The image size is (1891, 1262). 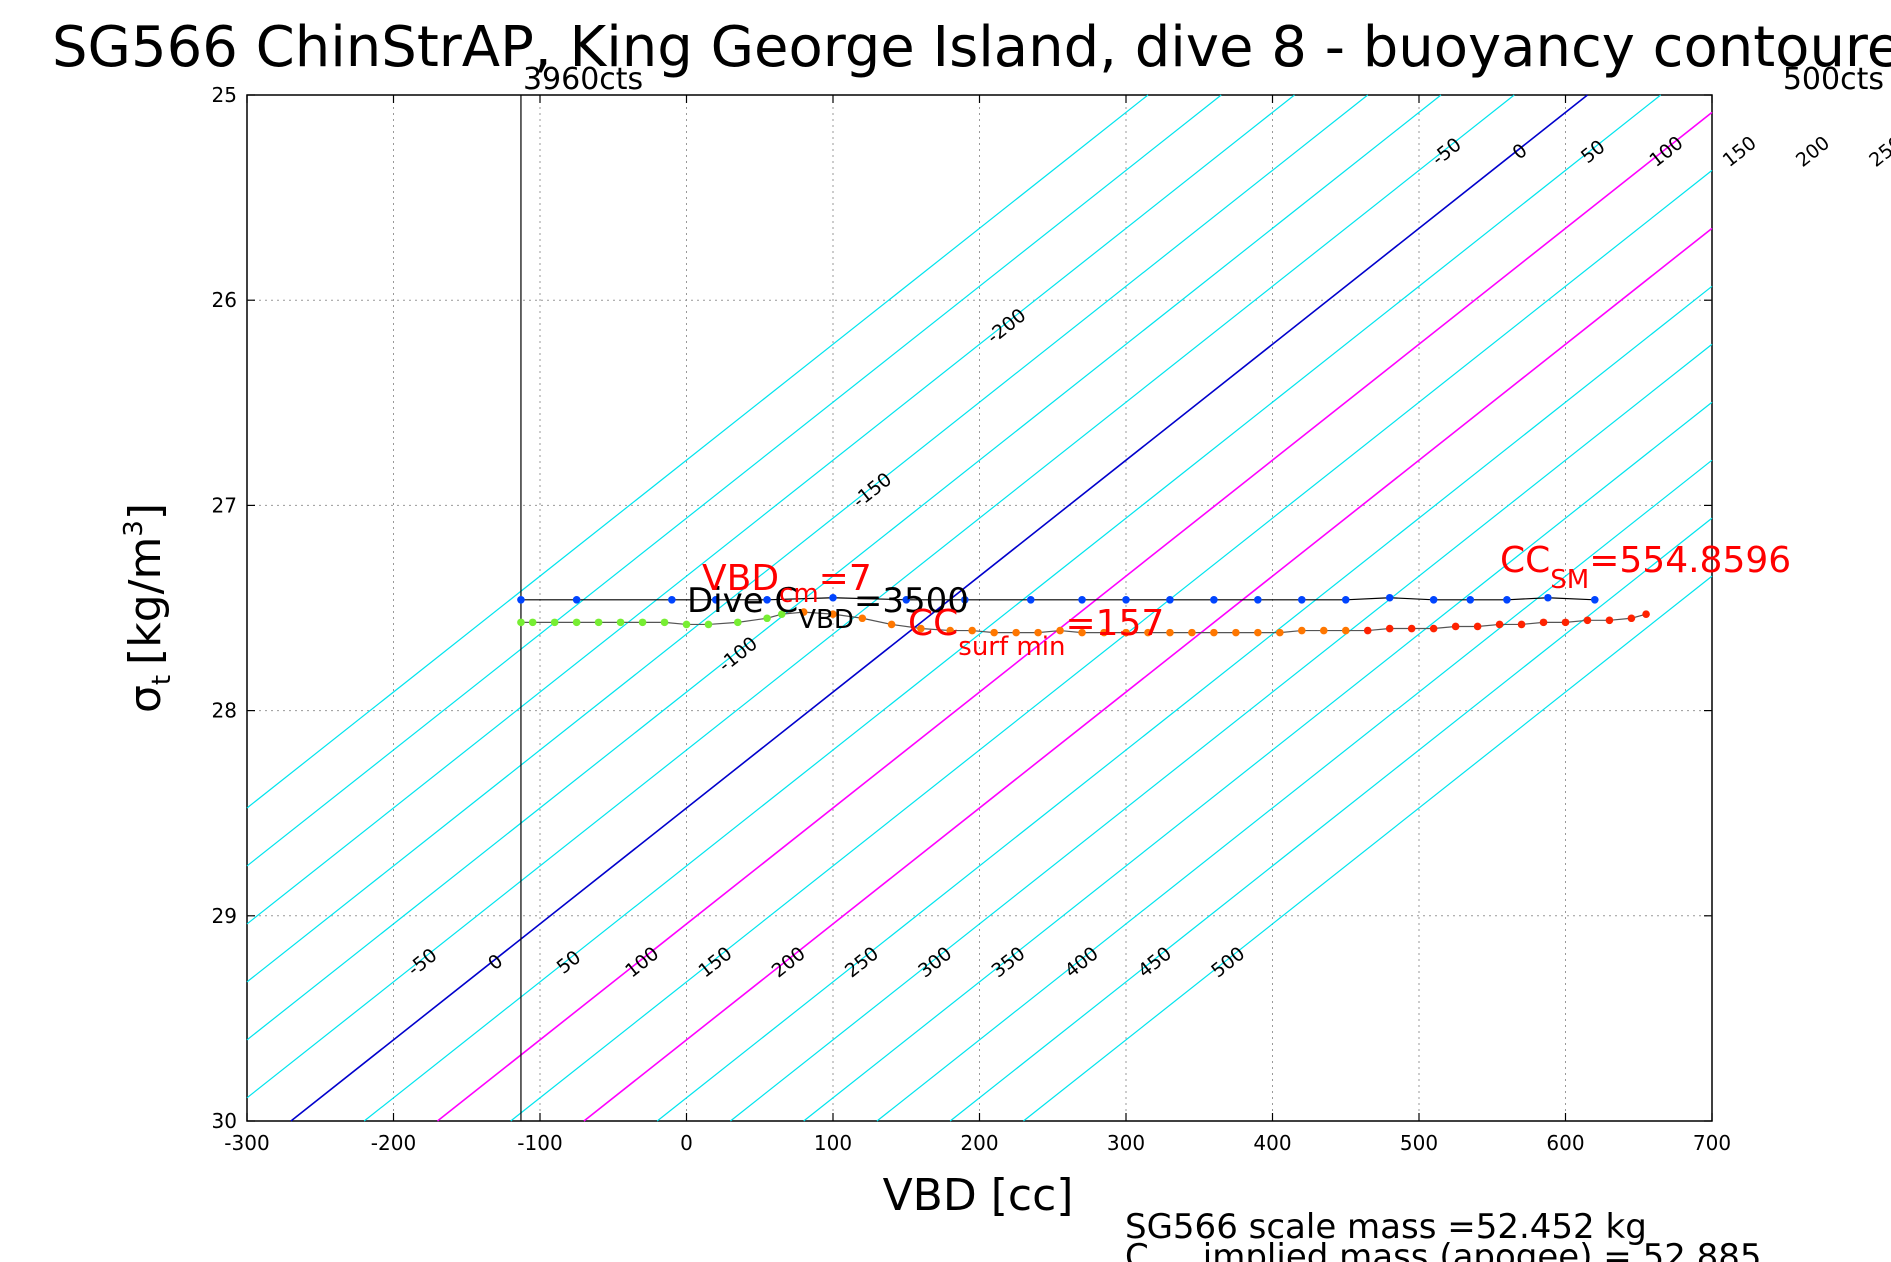 I want to click on x-tick-label: 400, so click(x=1272, y=1143).